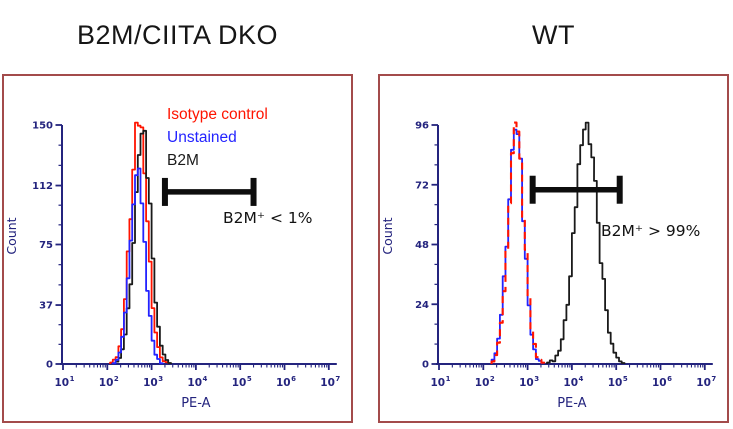 Image resolution: width=733 pixels, height=429 pixels. Describe the element at coordinates (183, 160) in the screenshot. I see `legend-item-b2m: B2M` at that location.